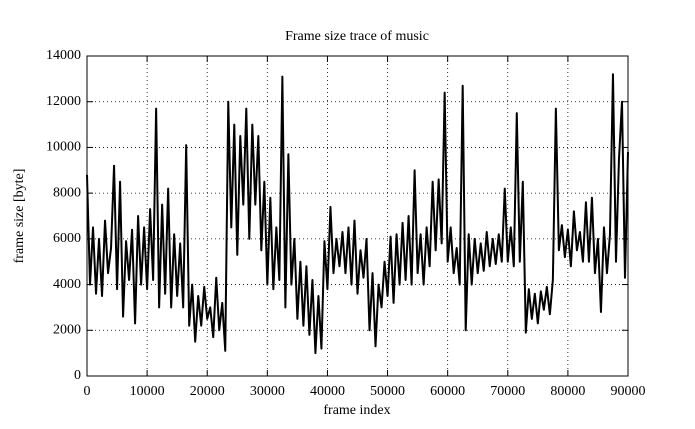 The width and height of the screenshot is (695, 429). I want to click on y-tick-label: 10000, so click(63, 147).